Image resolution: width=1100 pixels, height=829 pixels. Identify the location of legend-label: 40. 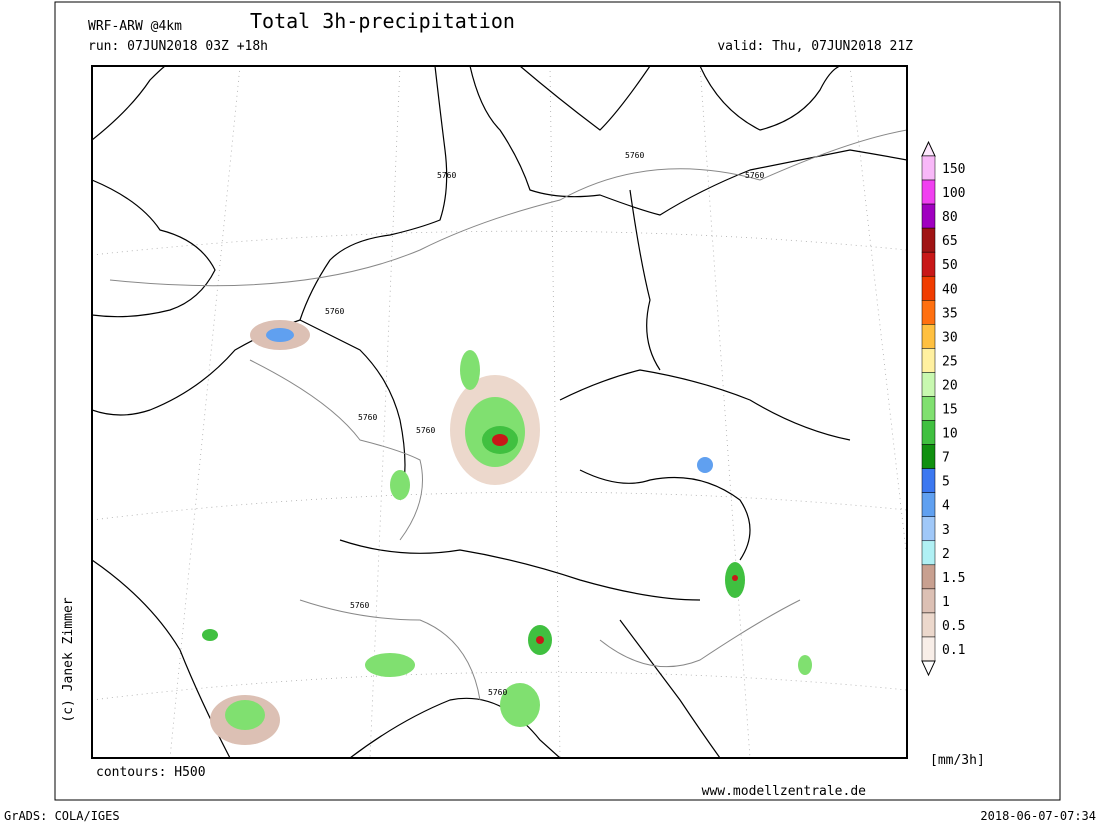
(950, 289).